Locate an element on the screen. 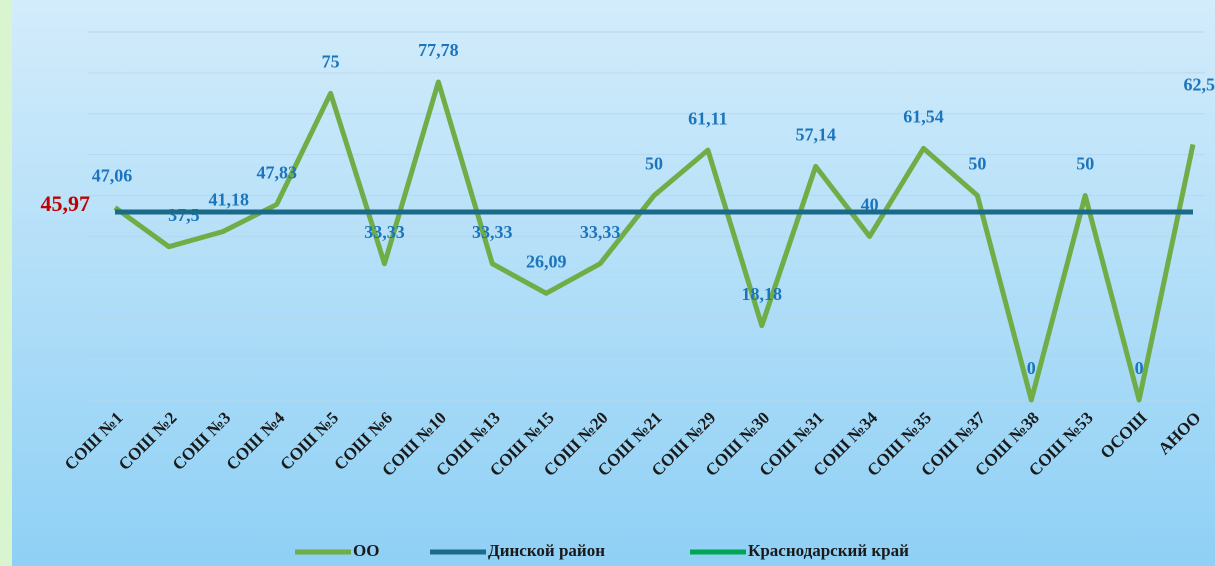  legend-item: Динской район is located at coordinates (517, 550).